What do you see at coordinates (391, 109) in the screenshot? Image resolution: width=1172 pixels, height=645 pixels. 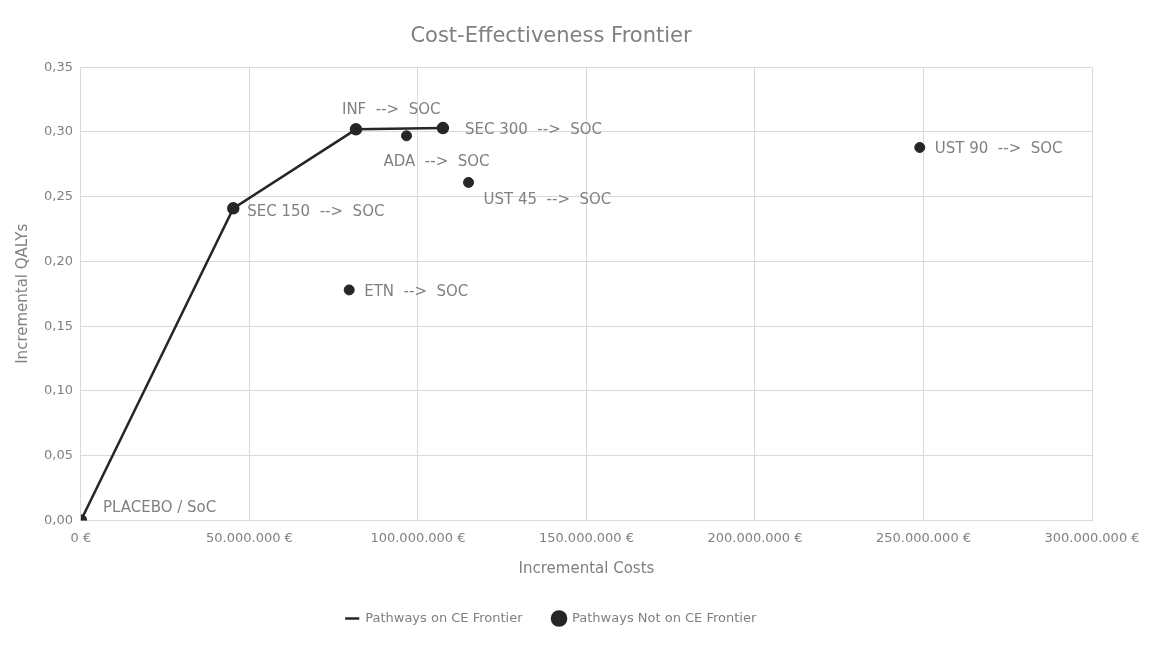 I see `annotation: INF --> SOC` at bounding box center [391, 109].